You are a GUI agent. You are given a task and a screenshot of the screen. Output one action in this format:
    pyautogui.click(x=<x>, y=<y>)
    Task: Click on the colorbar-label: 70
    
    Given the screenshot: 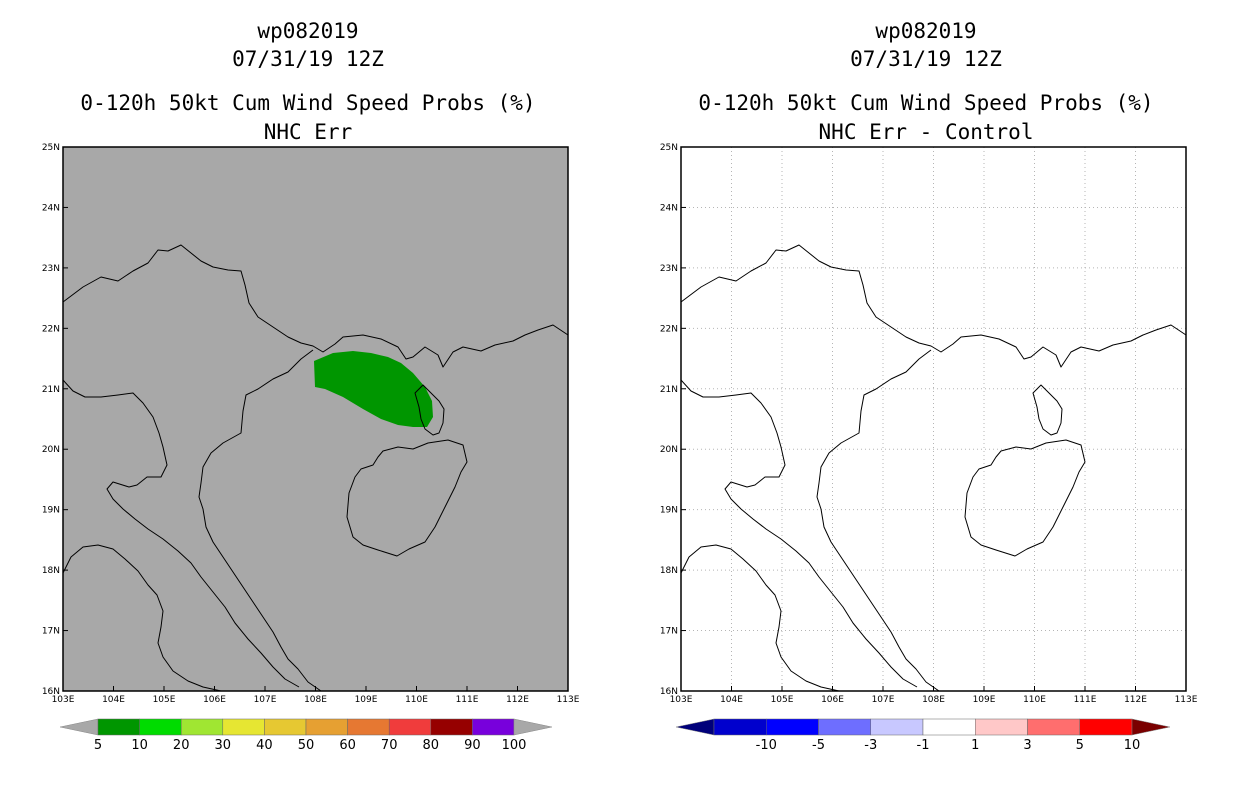 What is the action you would take?
    pyautogui.click(x=389, y=745)
    